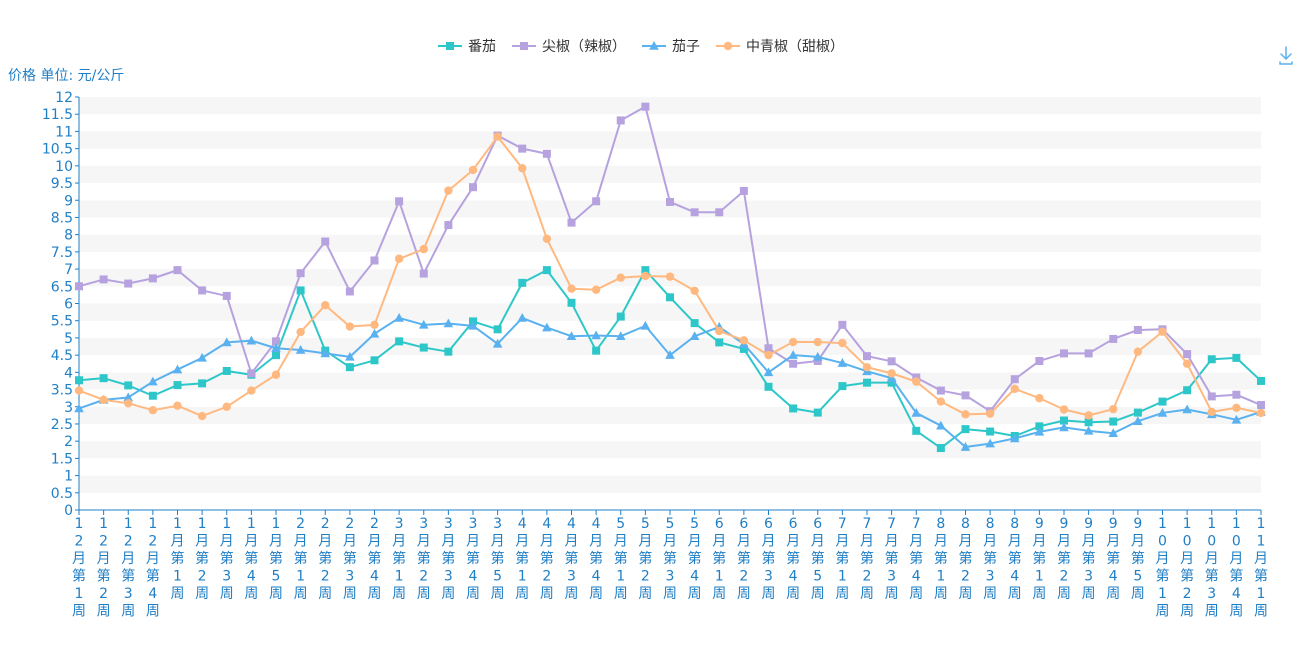 The image size is (1300, 650). Describe the element at coordinates (1187, 568) in the screenshot. I see `x-tick-label: 1 0 月第 2 周` at that location.